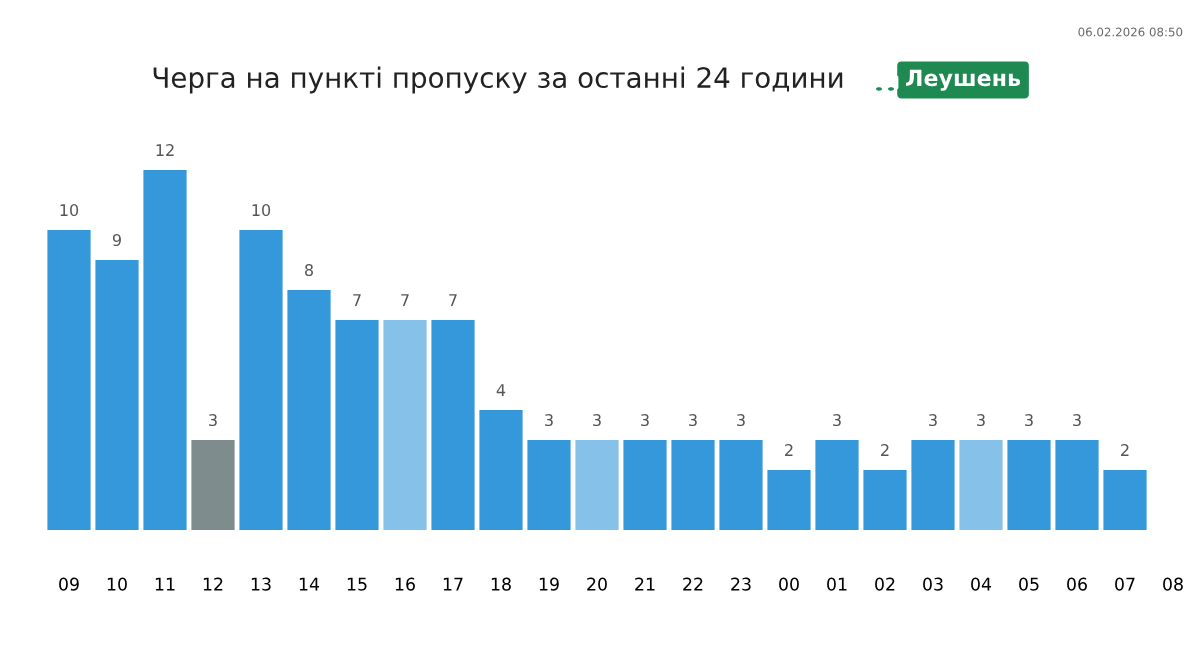 The image size is (1200, 651). Describe the element at coordinates (1173, 584) in the screenshot. I see `x-tick-label: 08` at that location.